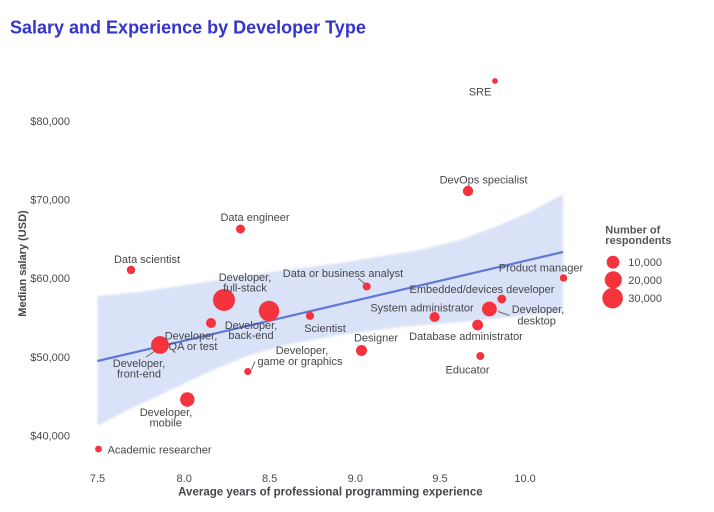 The image size is (714, 512). What do you see at coordinates (300, 362) in the screenshot?
I see `svg-text: game or graphics` at bounding box center [300, 362].